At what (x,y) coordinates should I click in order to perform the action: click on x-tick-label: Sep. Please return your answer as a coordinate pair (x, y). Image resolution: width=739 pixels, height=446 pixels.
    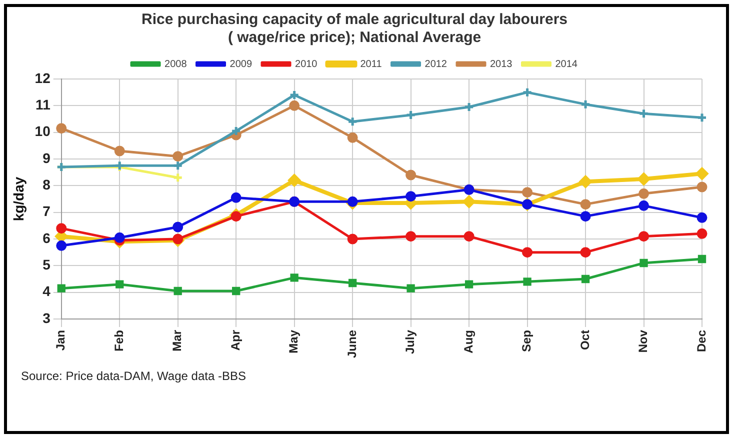
    Looking at the image, I should click on (527, 341).